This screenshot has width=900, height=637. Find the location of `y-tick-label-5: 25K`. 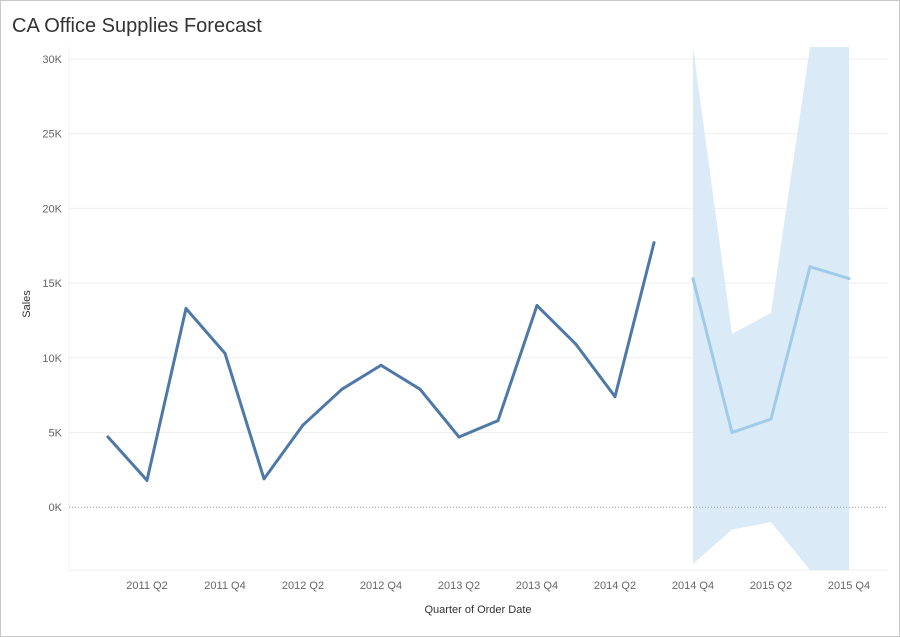

y-tick-label-5: 25K is located at coordinates (52, 135).